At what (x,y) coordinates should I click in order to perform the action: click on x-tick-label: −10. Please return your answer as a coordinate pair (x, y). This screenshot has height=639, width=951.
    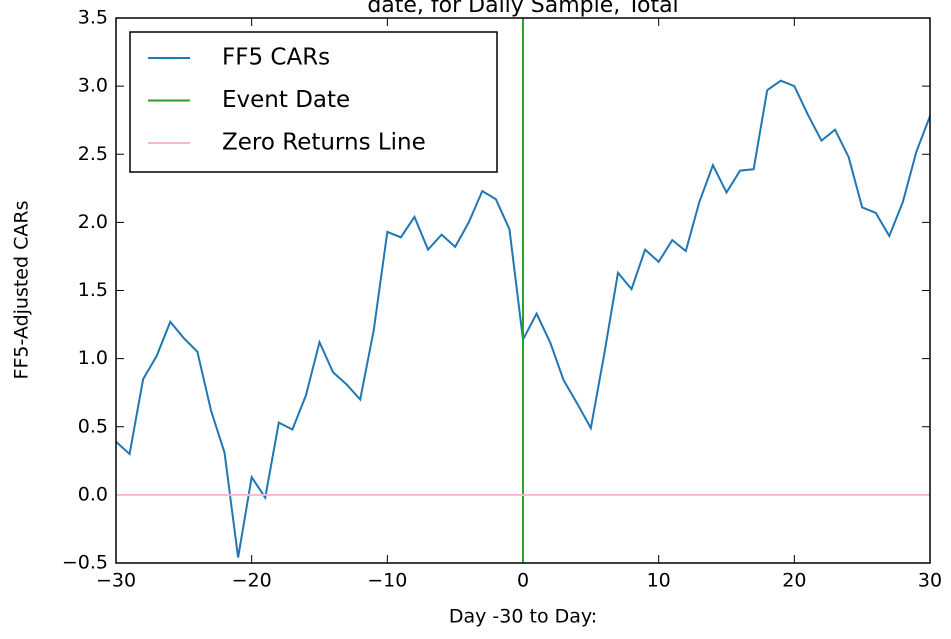
    Looking at the image, I should click on (387, 581).